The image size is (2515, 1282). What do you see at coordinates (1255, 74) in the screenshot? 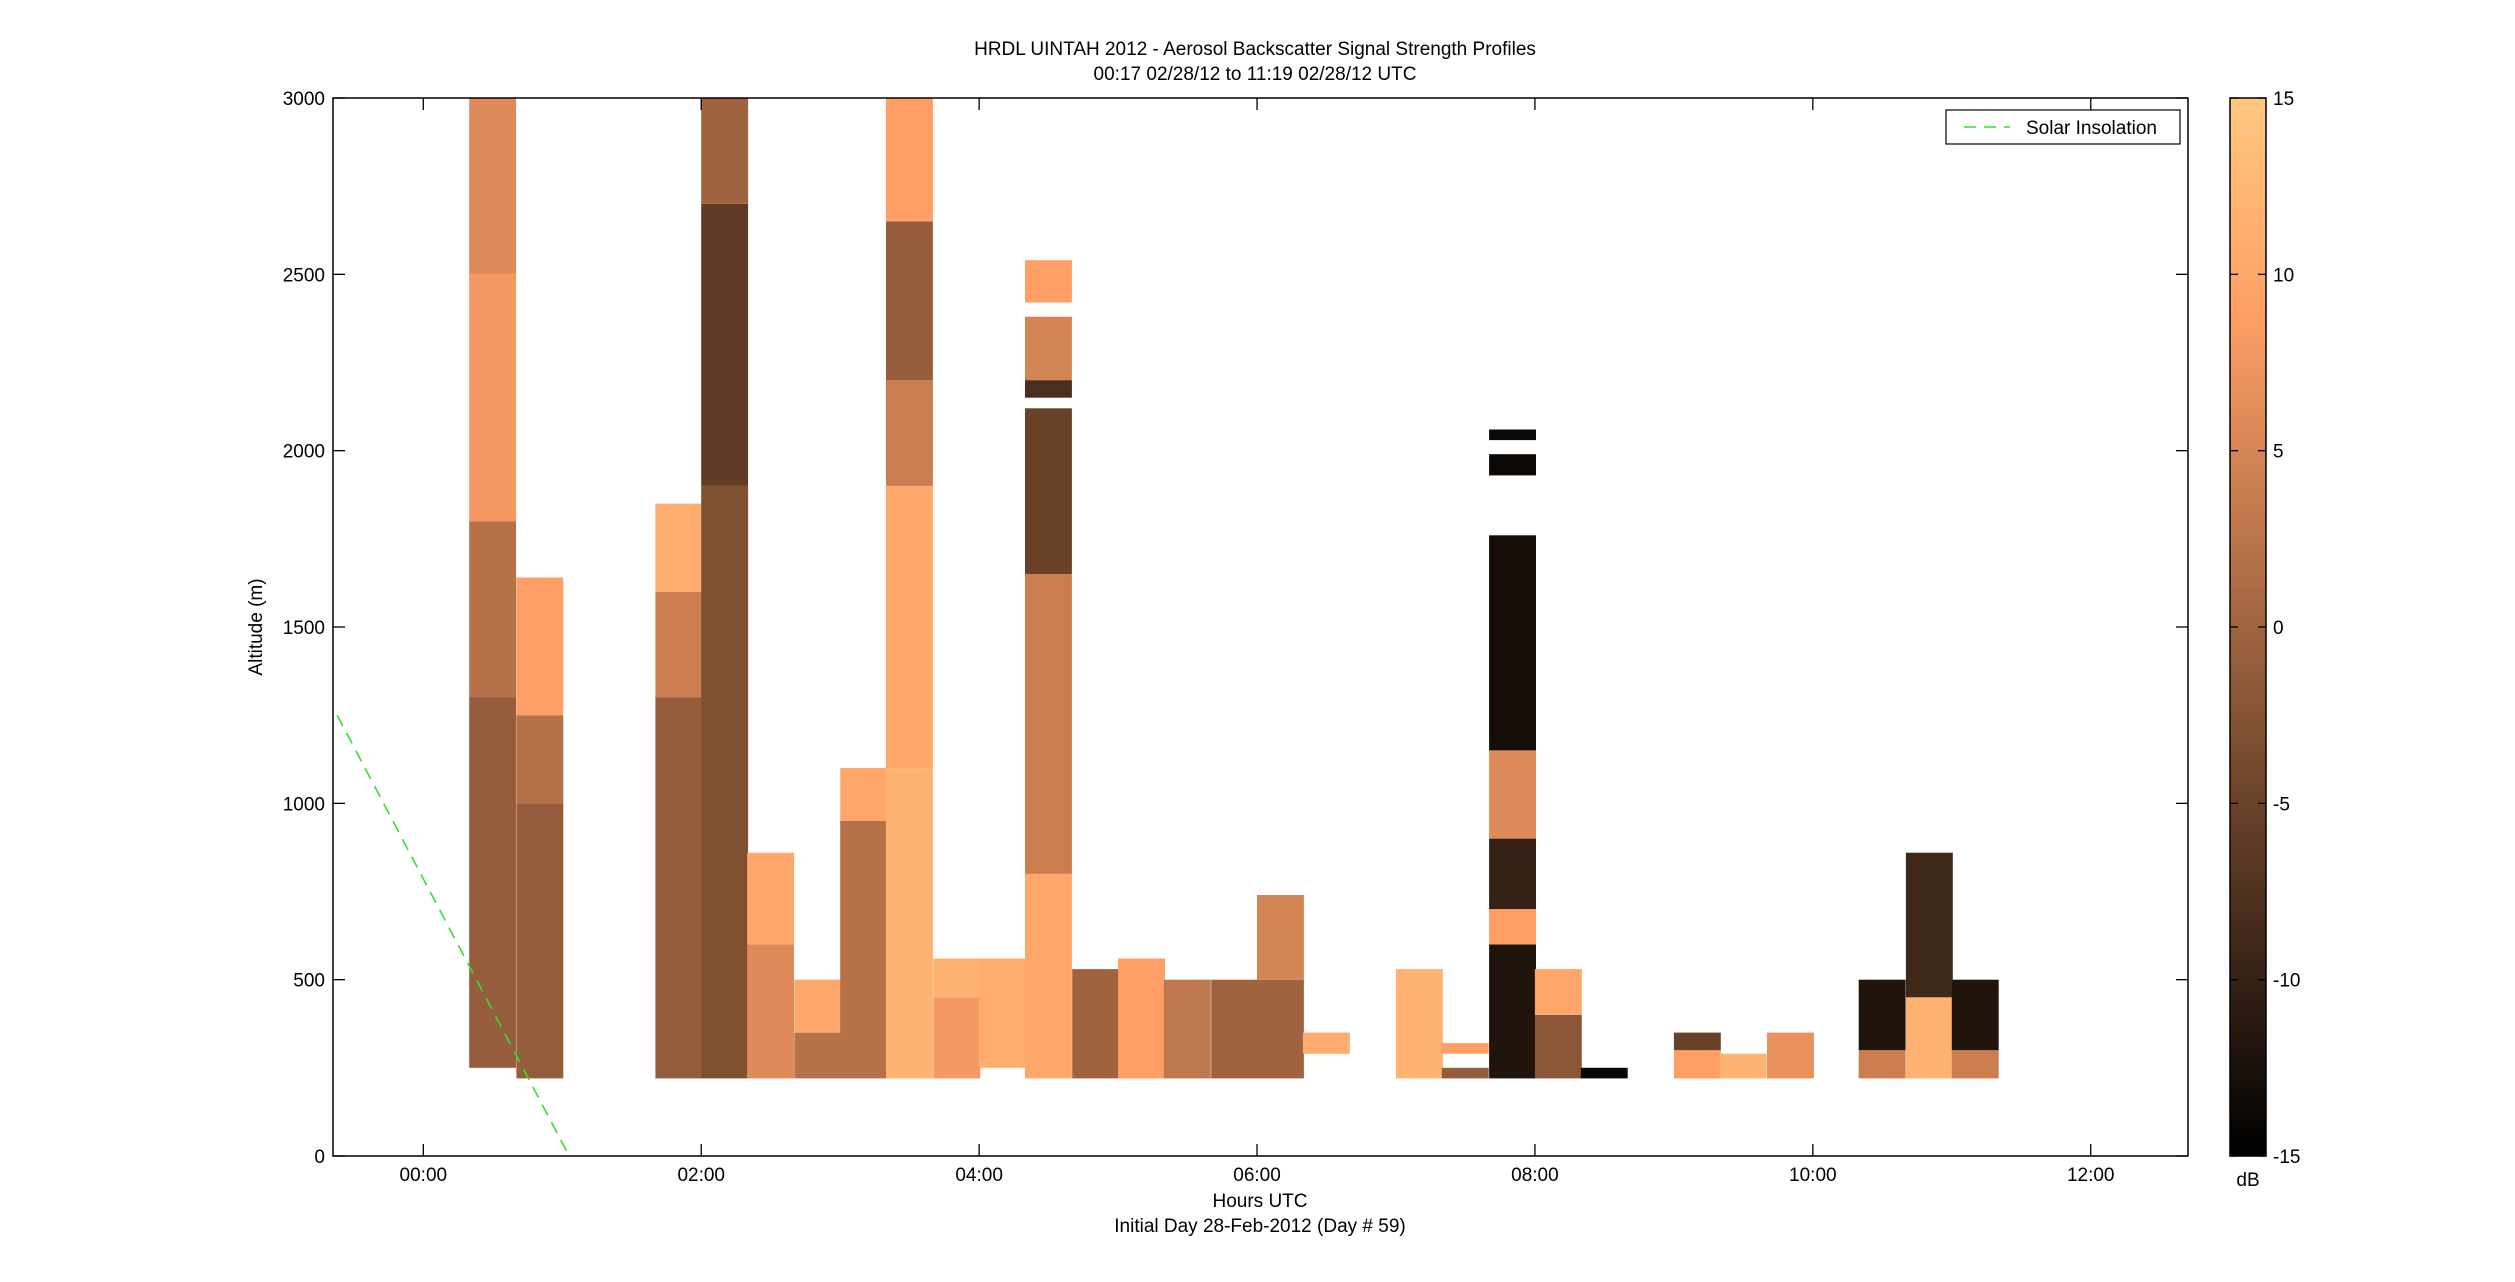
I see `chart-subtitle: 00:17 02/28/12 to 11:19 02/28/12 UTC` at bounding box center [1255, 74].